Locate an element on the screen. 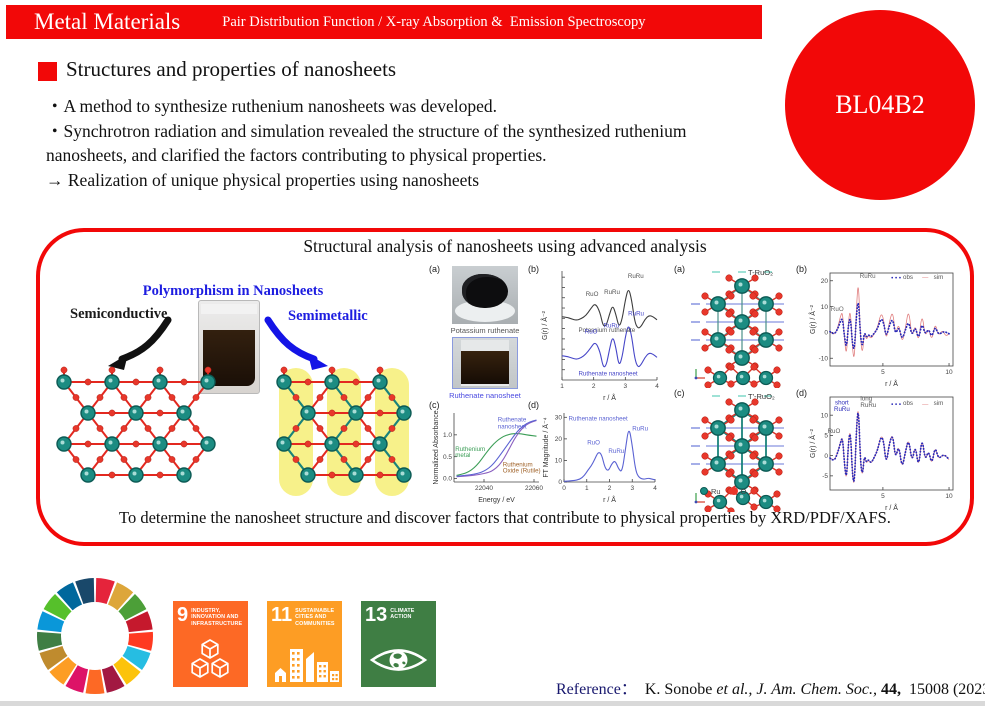 This screenshot has height=706, width=985. bottom-edge-strip is located at coordinates (492, 703).